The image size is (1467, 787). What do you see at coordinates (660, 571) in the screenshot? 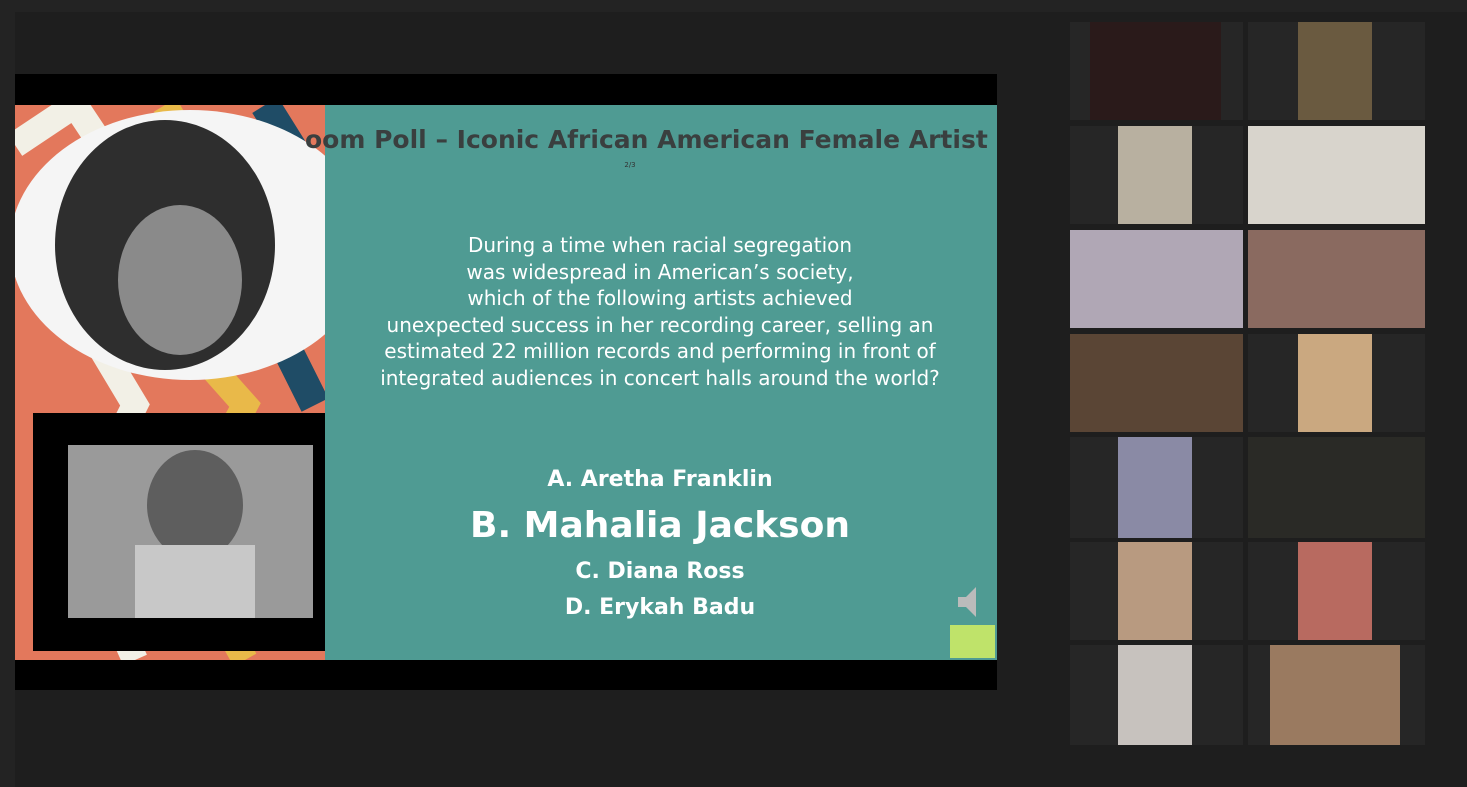
I see `answer-option: C. Diana Ross` at bounding box center [660, 571].